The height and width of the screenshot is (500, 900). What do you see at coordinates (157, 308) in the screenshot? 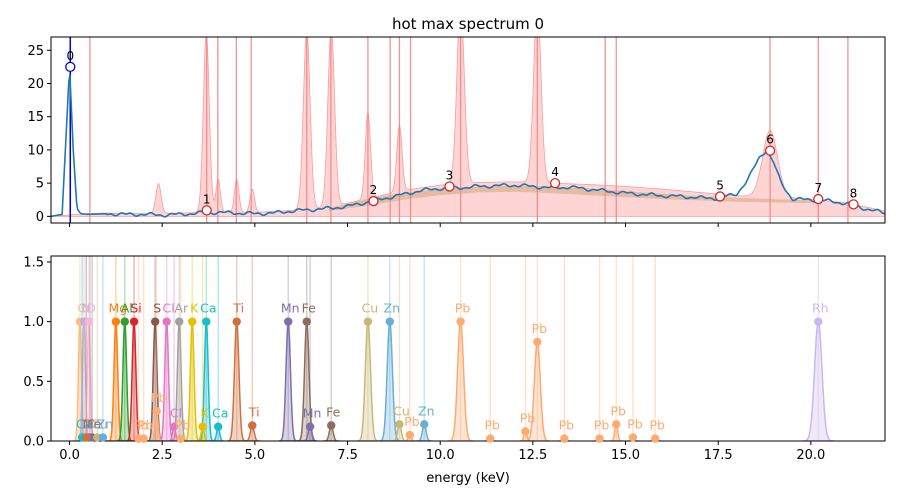
I see `element-label: S` at bounding box center [157, 308].